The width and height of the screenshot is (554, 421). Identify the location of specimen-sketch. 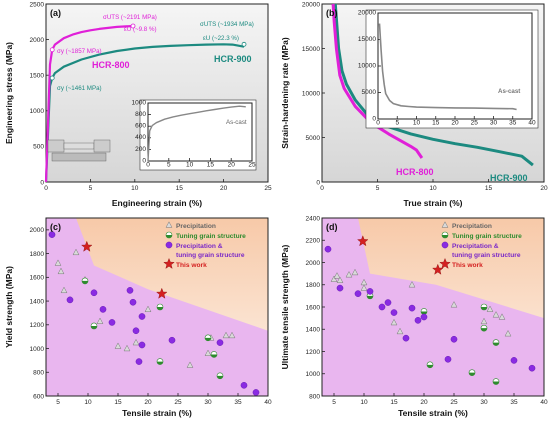
(79, 150).